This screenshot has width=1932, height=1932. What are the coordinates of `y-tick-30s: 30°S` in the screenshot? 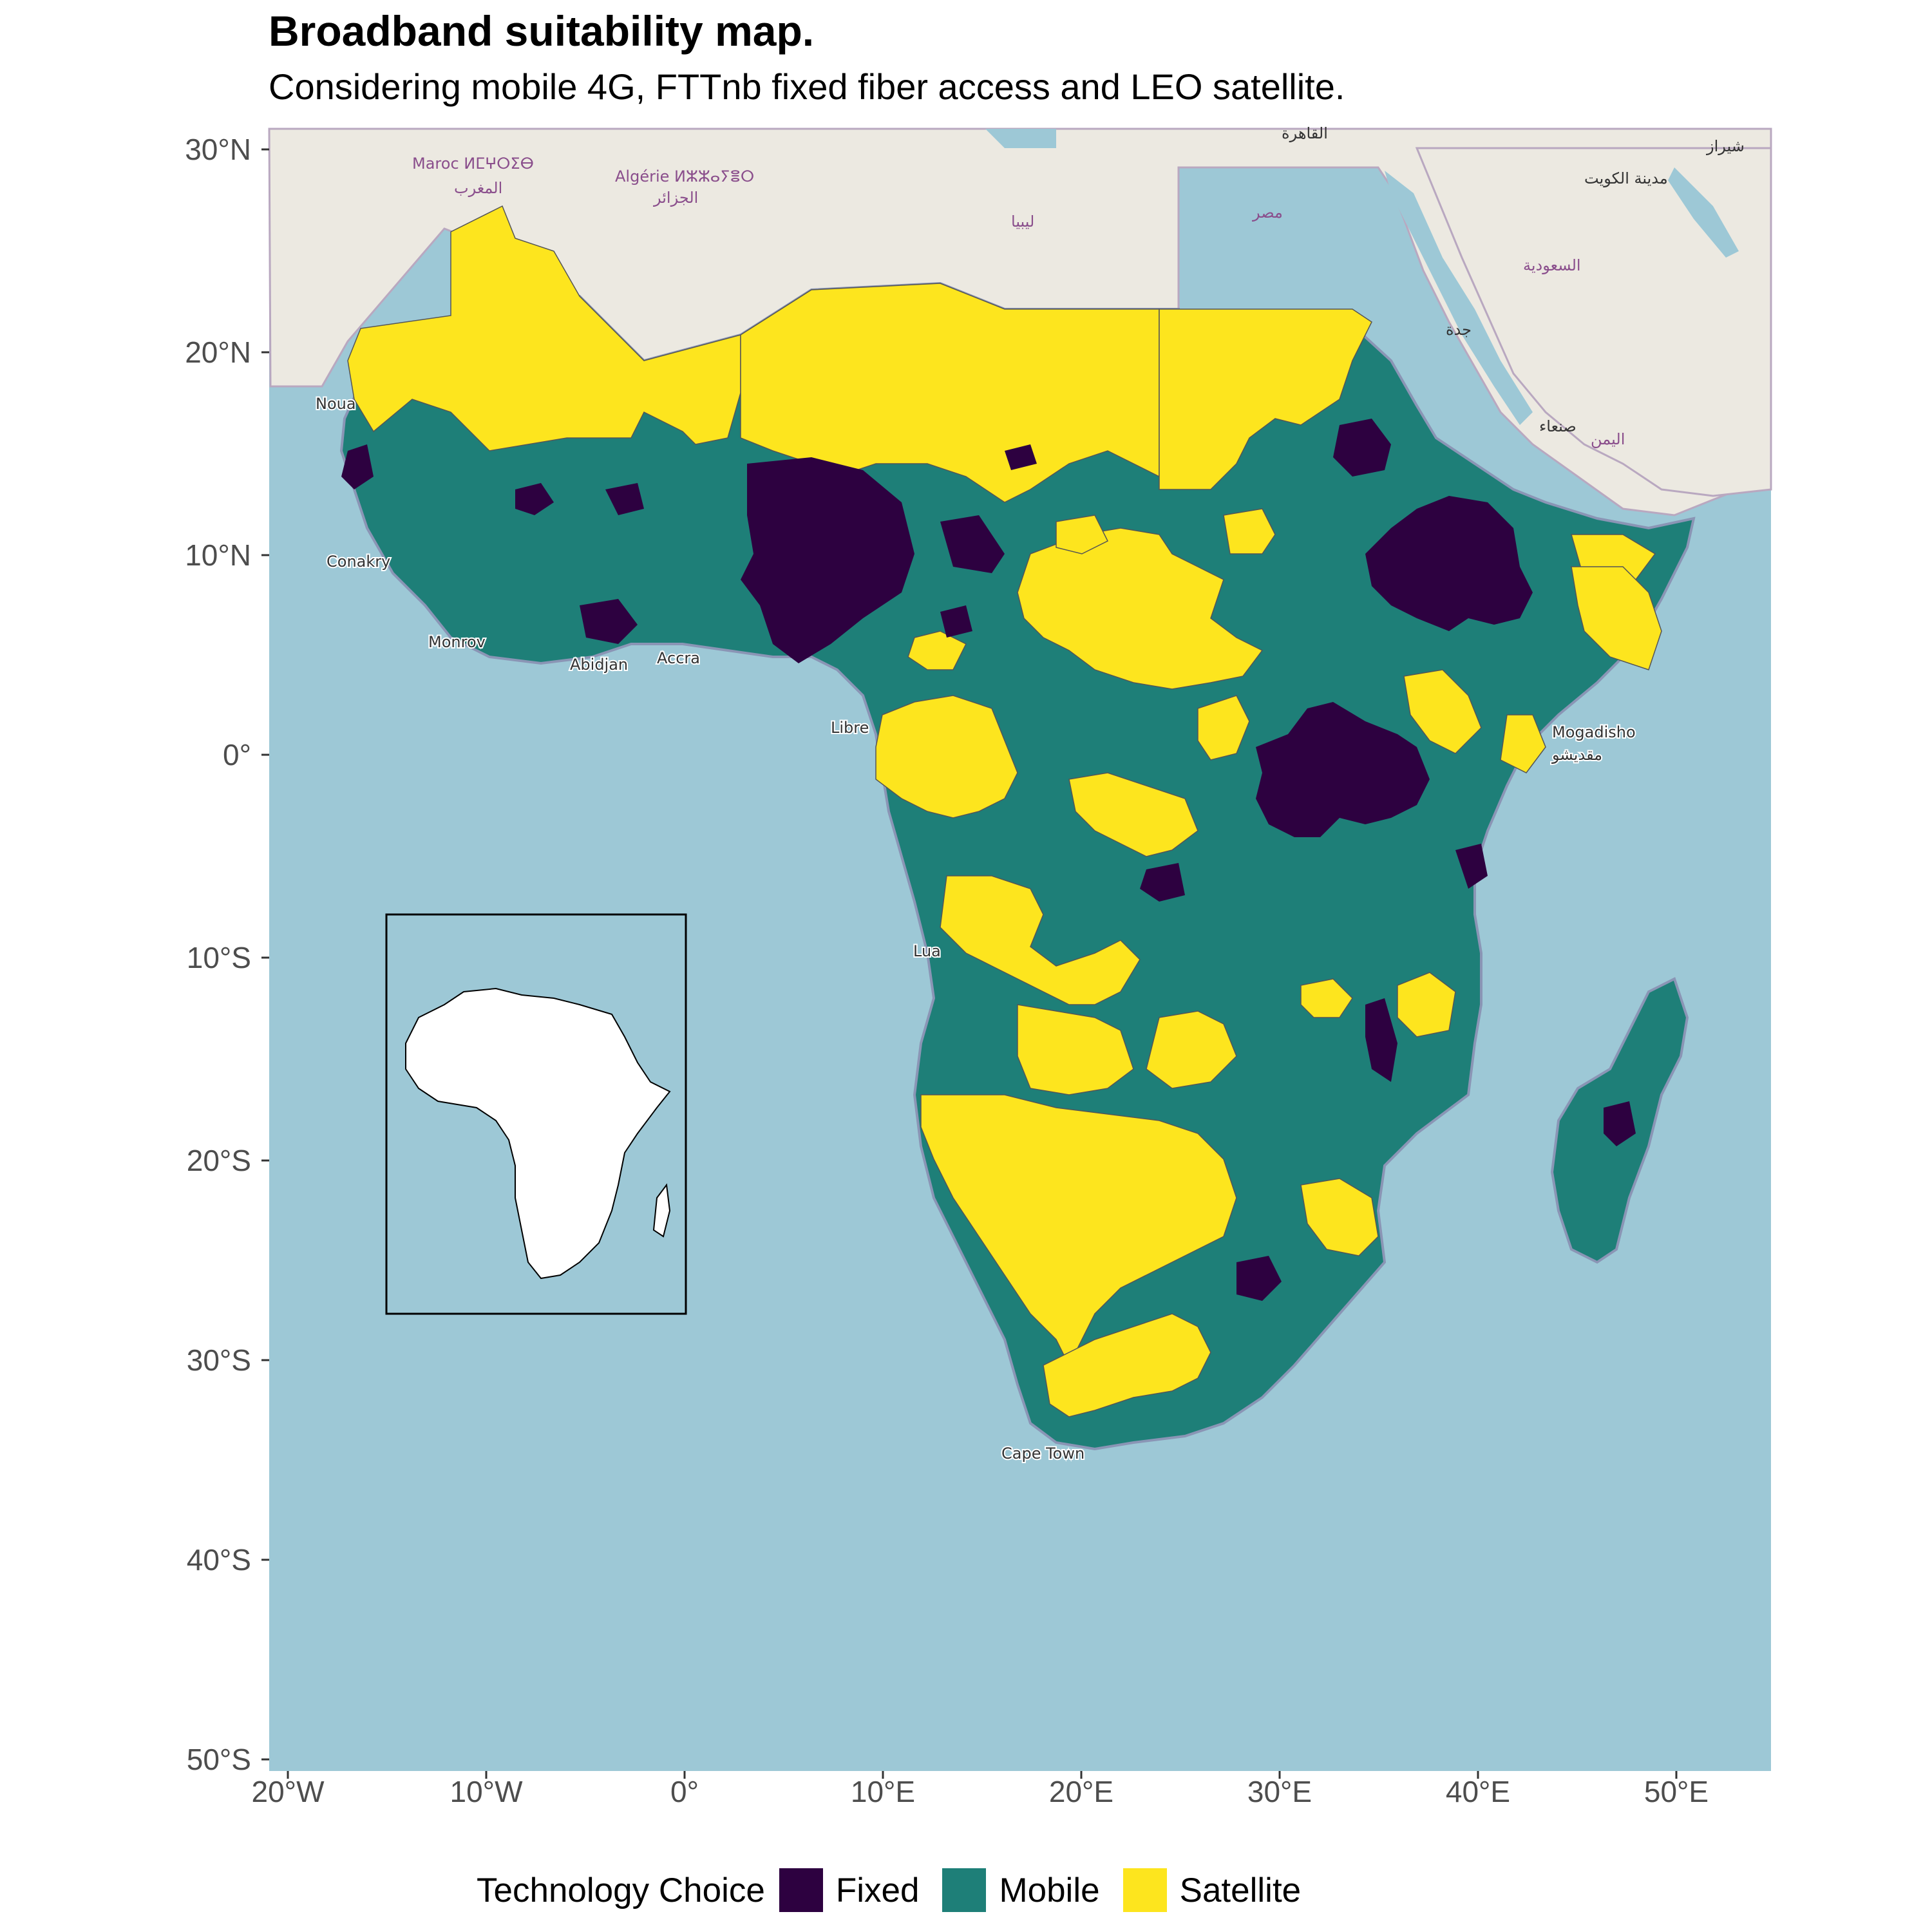 It's located at (218, 1360).